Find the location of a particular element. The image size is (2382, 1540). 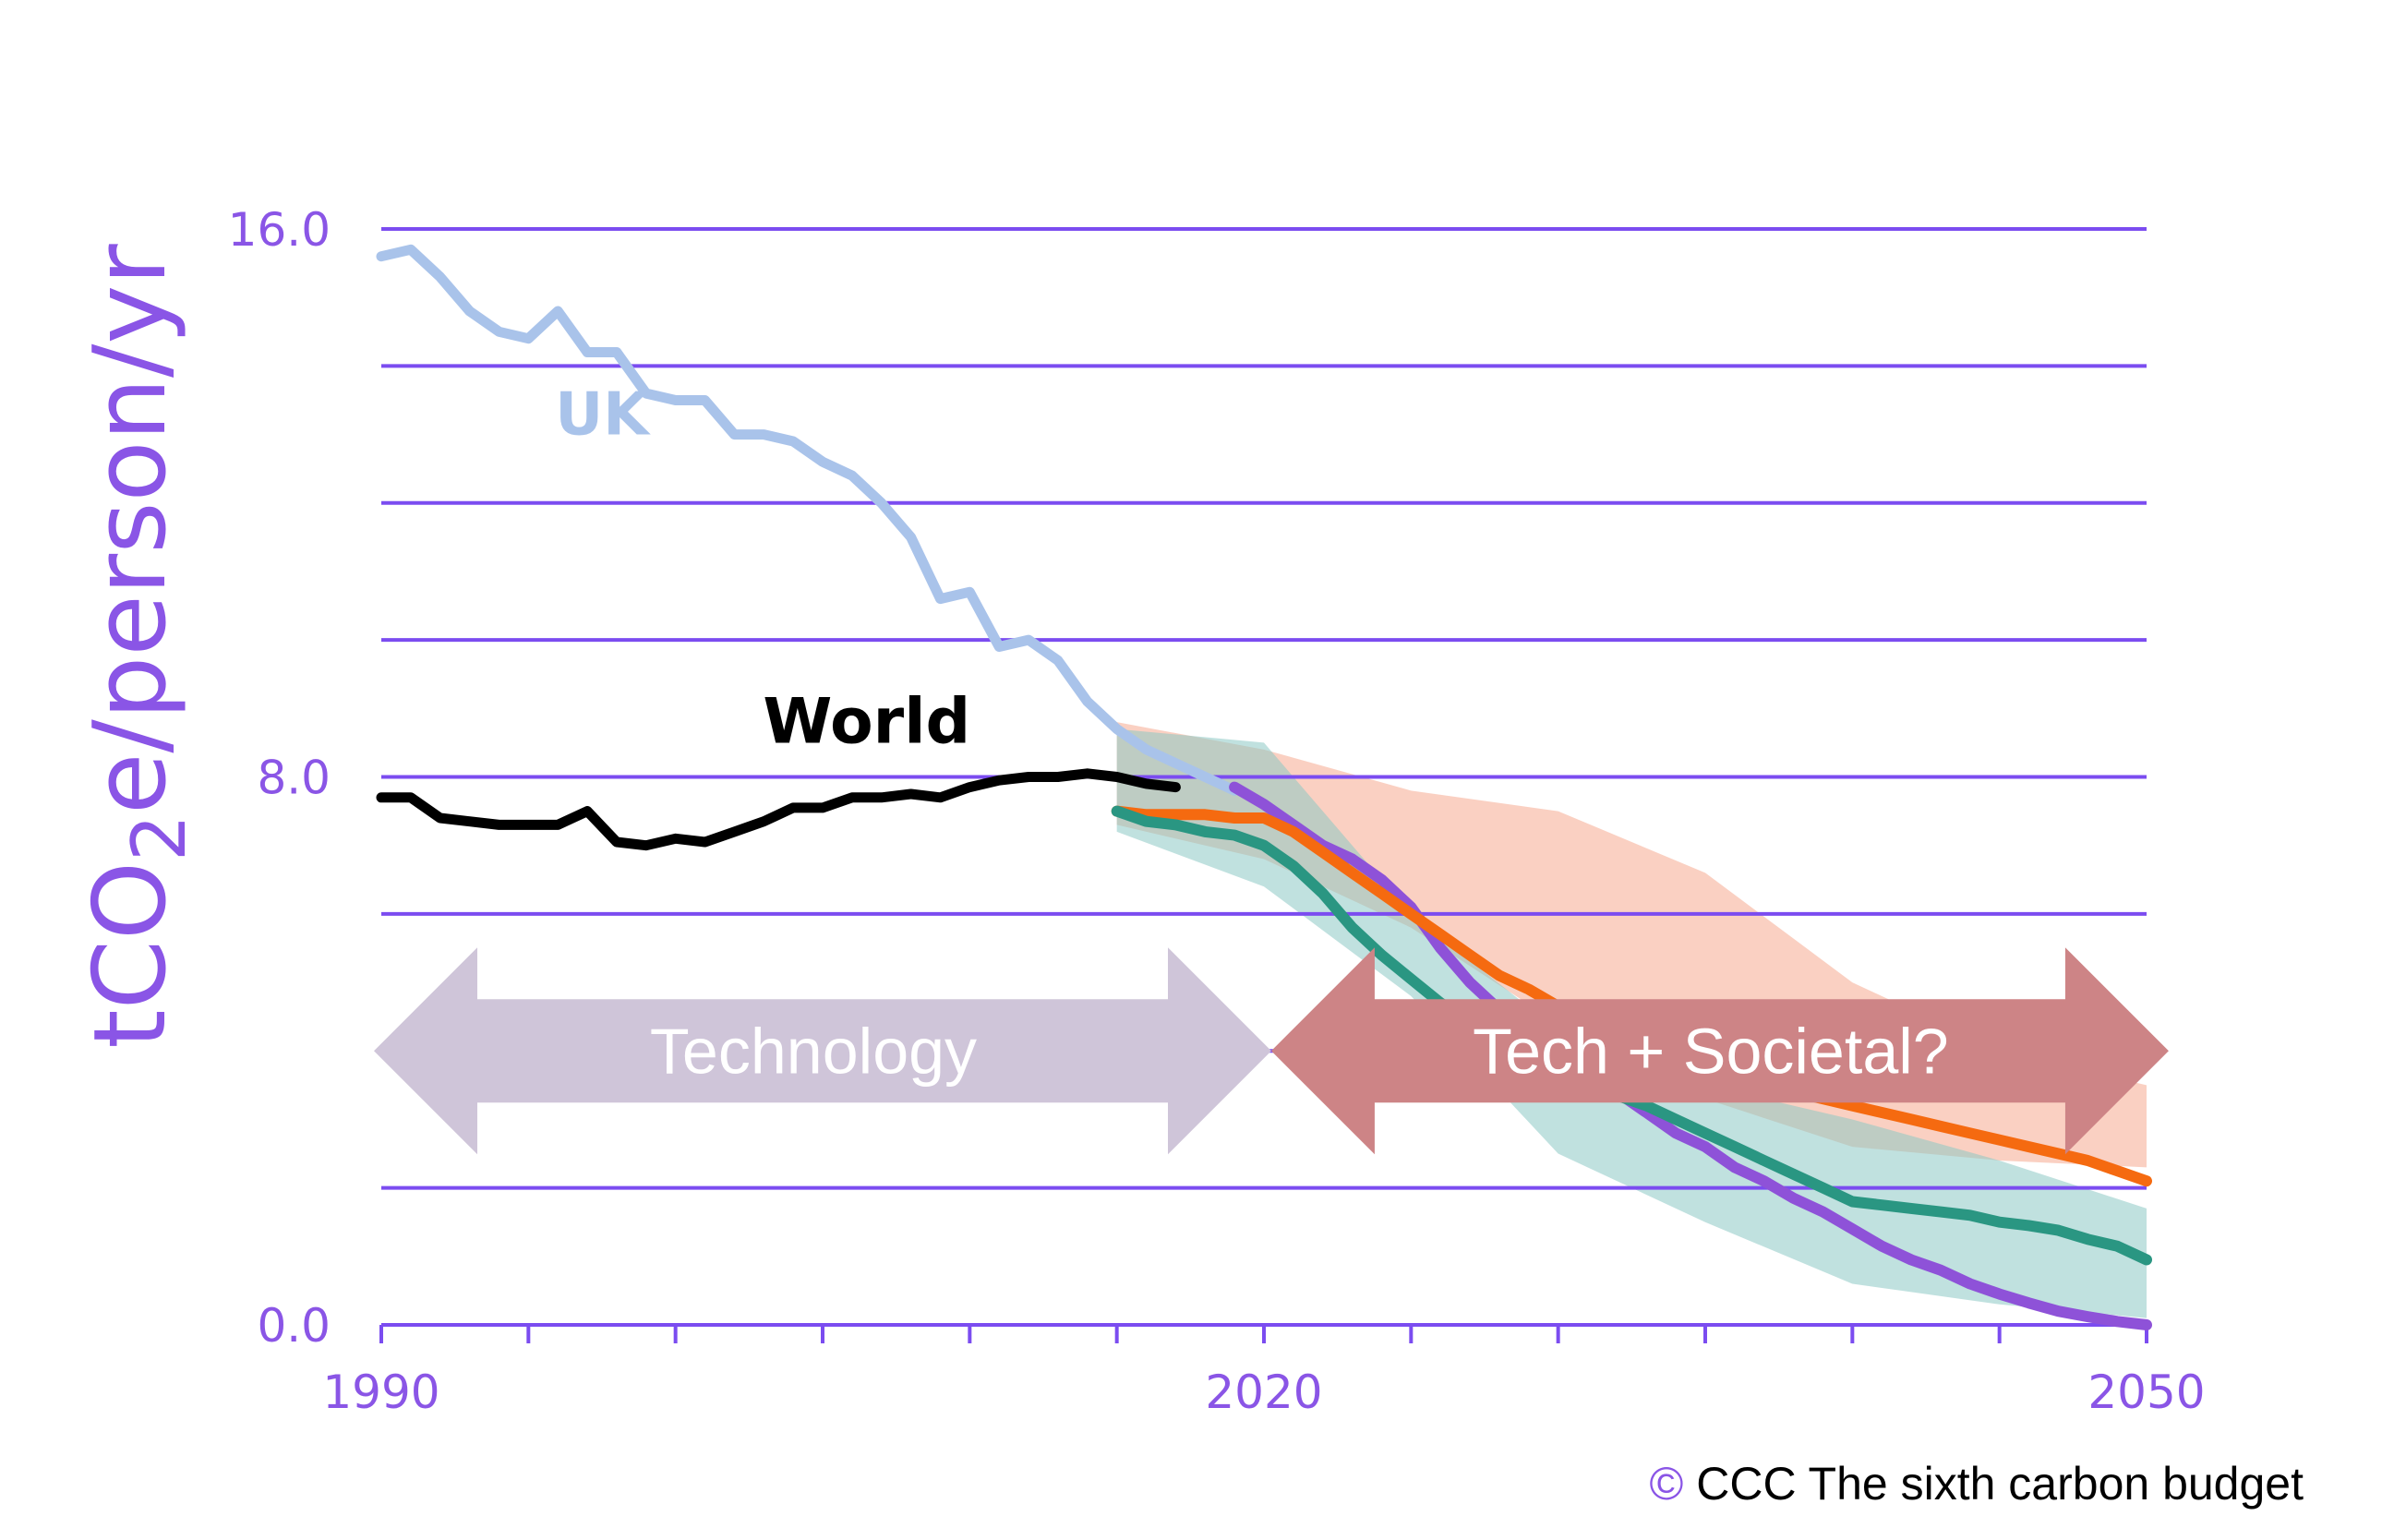

x-tick-label: 1990 is located at coordinates (380, 1392).